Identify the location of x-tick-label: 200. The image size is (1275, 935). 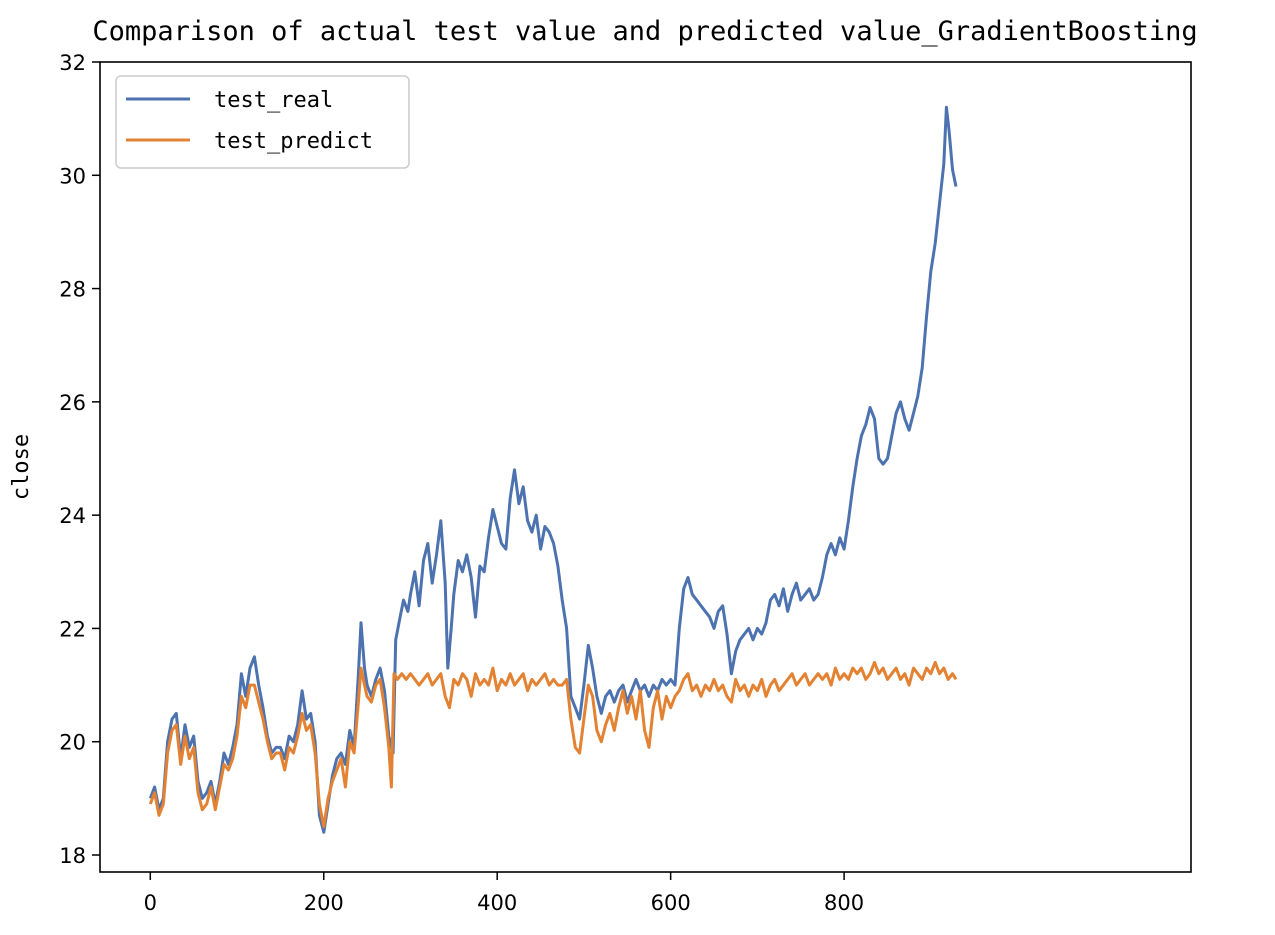
(324, 903).